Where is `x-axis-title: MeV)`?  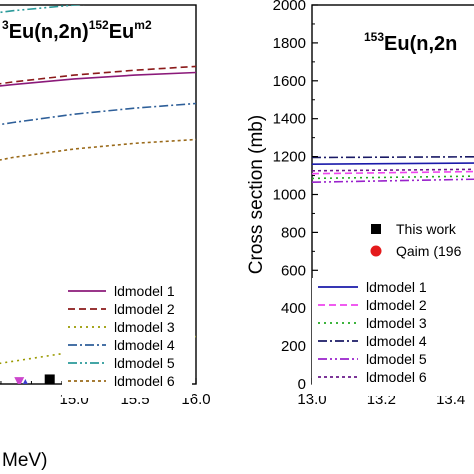 x-axis-title: MeV) is located at coordinates (24, 460).